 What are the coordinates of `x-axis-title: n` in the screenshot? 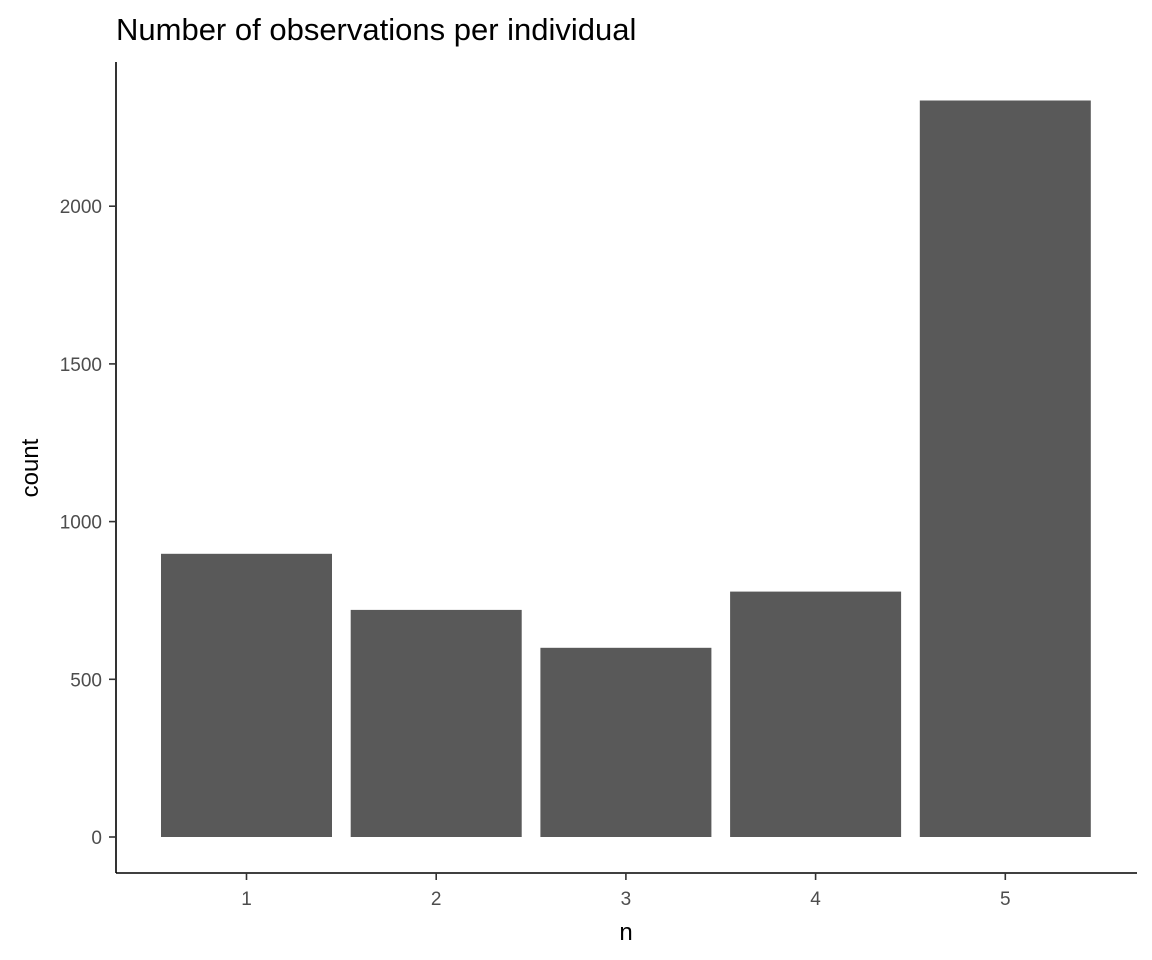 It's located at (625, 932).